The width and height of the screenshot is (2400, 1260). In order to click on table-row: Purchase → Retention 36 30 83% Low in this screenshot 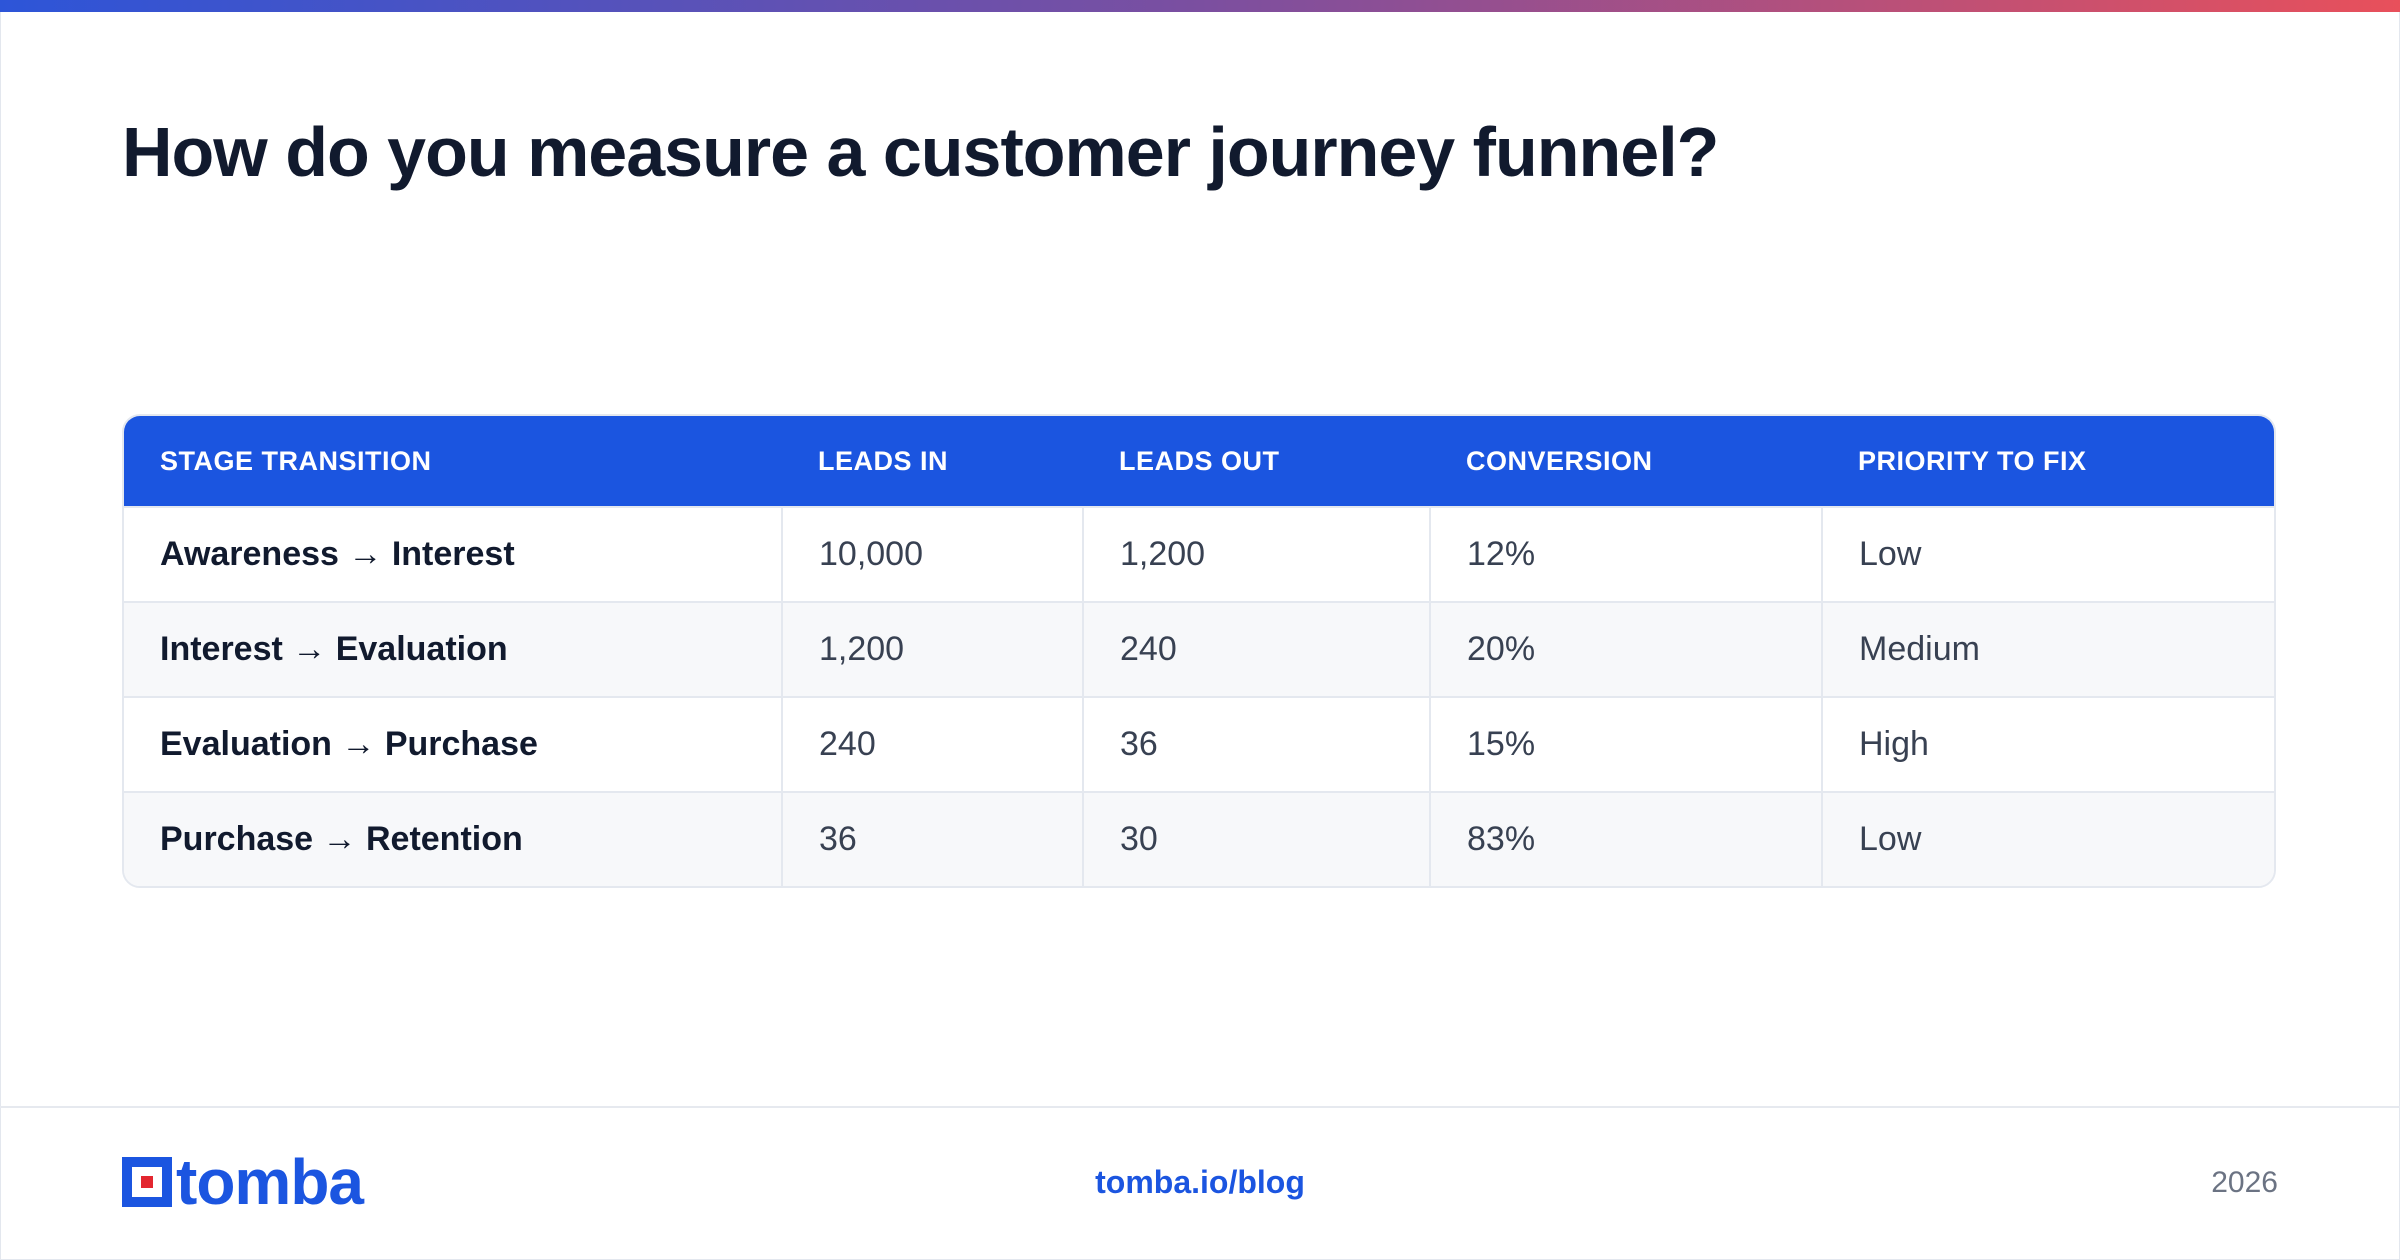, I will do `click(1199, 838)`.